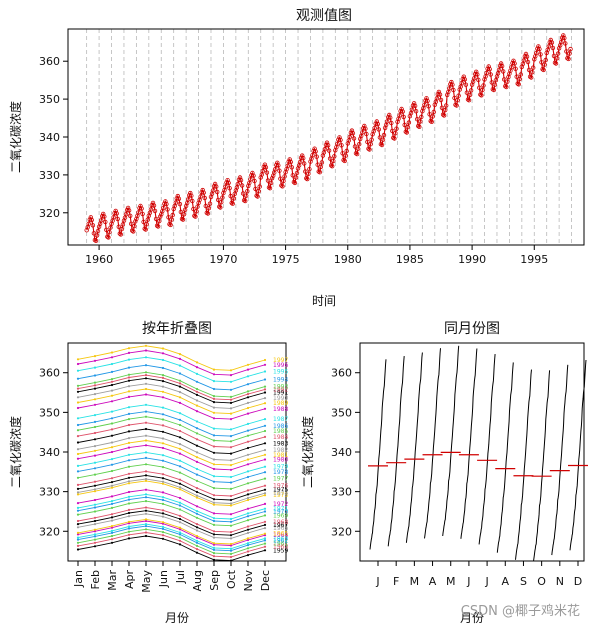  What do you see at coordinates (280, 455) in the screenshot?
I see `season-year-label: 1981` at bounding box center [280, 455].